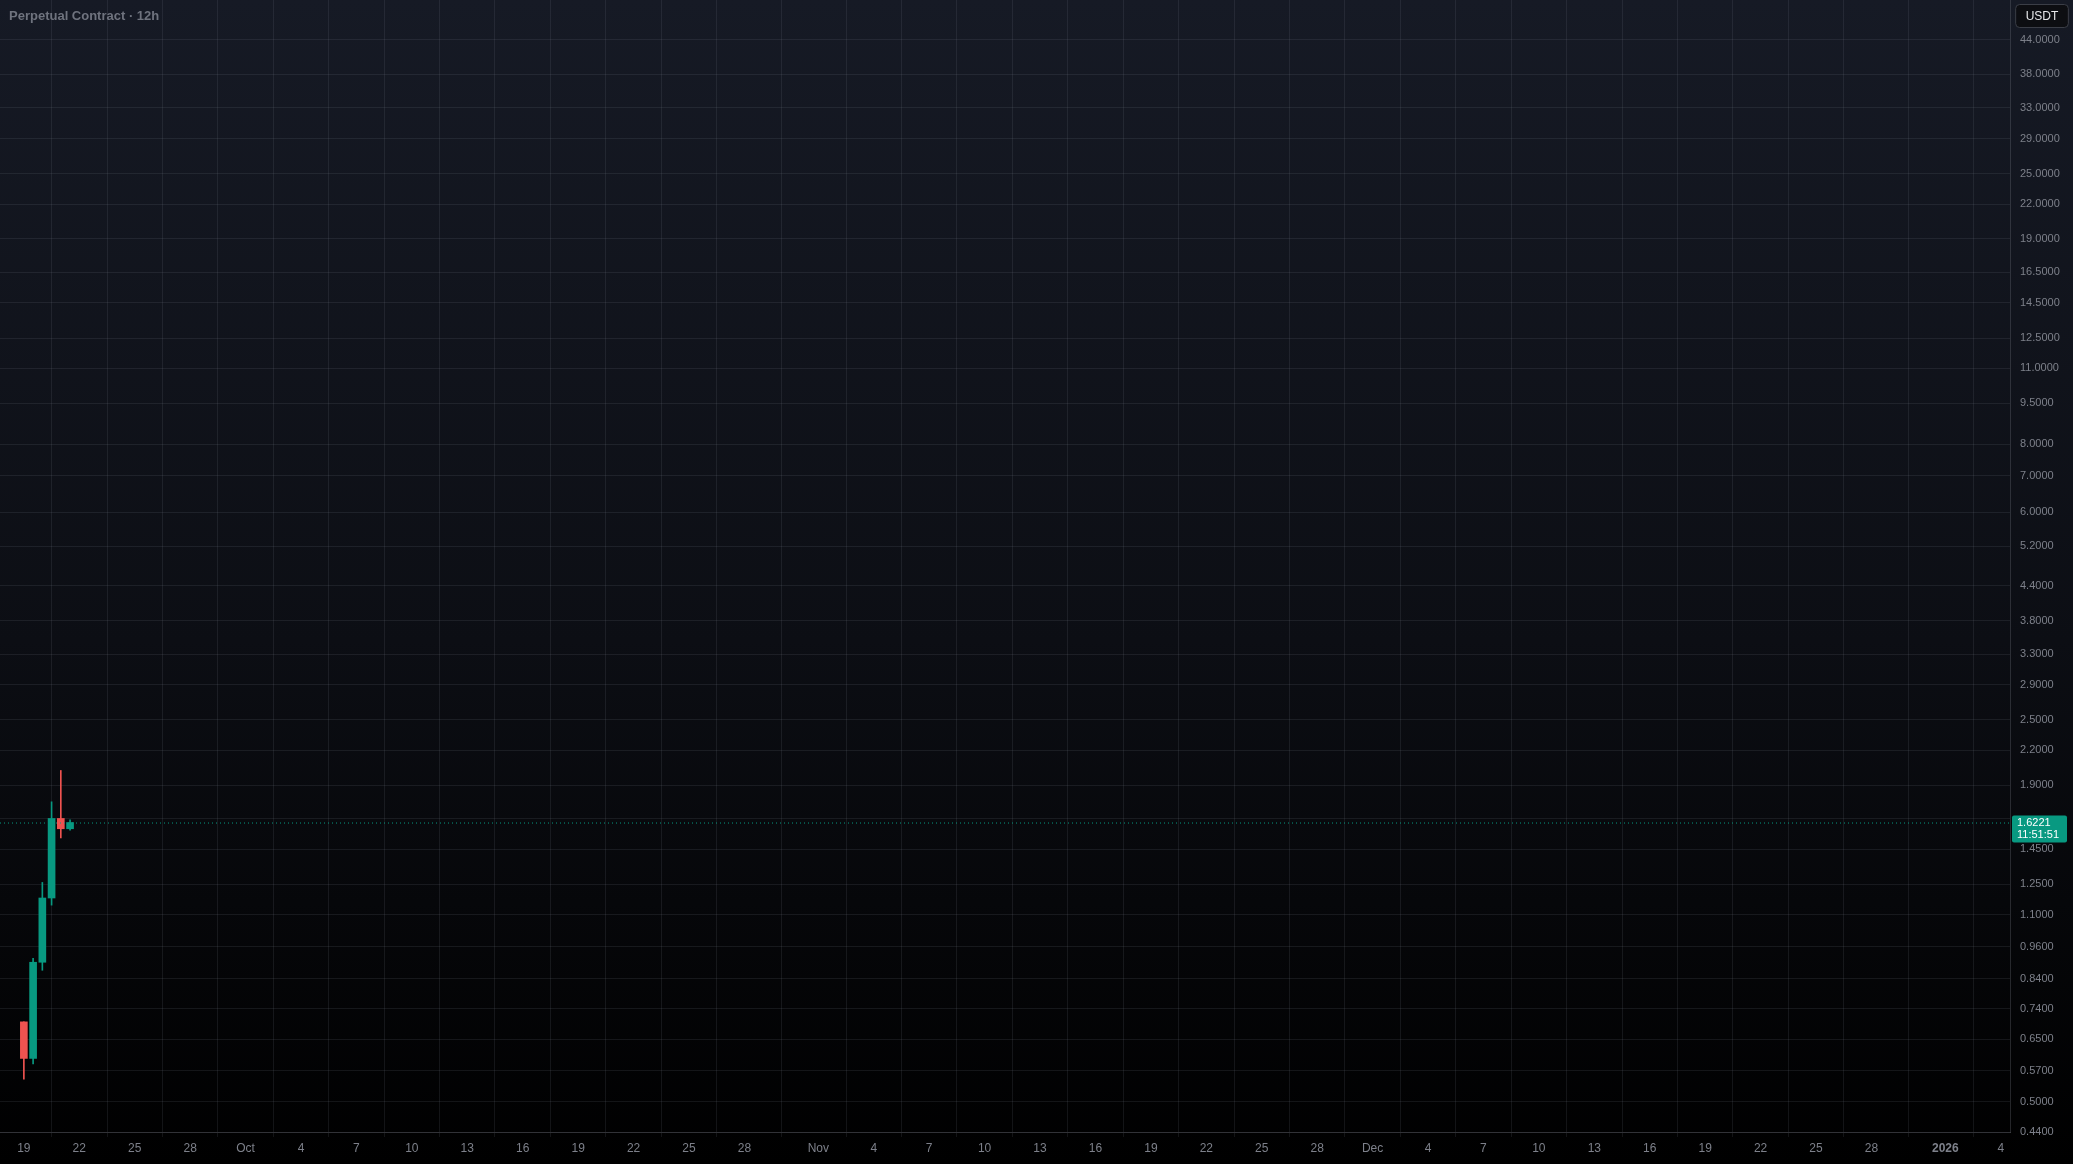 The width and height of the screenshot is (2073, 1164). Describe the element at coordinates (2037, 1069) in the screenshot. I see `y-tick-label: 0.5700` at that location.